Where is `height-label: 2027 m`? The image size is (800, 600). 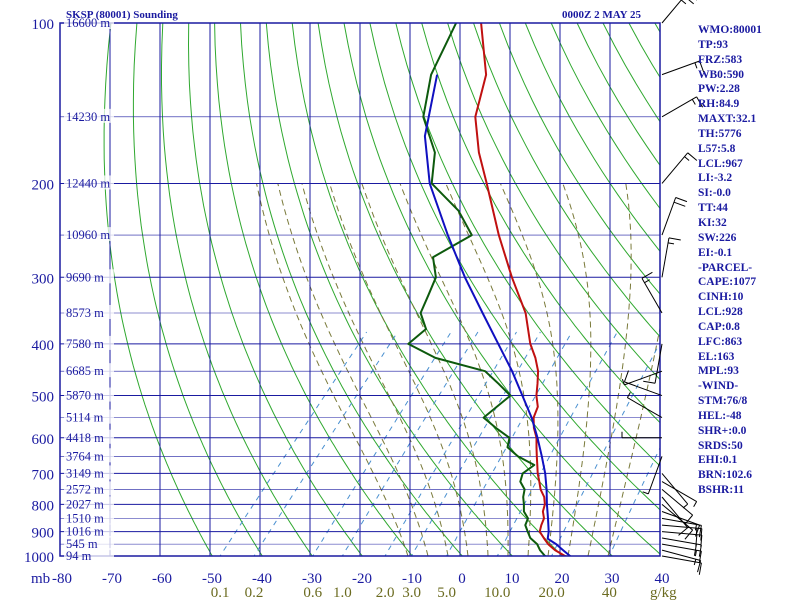
height-label: 2027 m is located at coordinates (85, 504).